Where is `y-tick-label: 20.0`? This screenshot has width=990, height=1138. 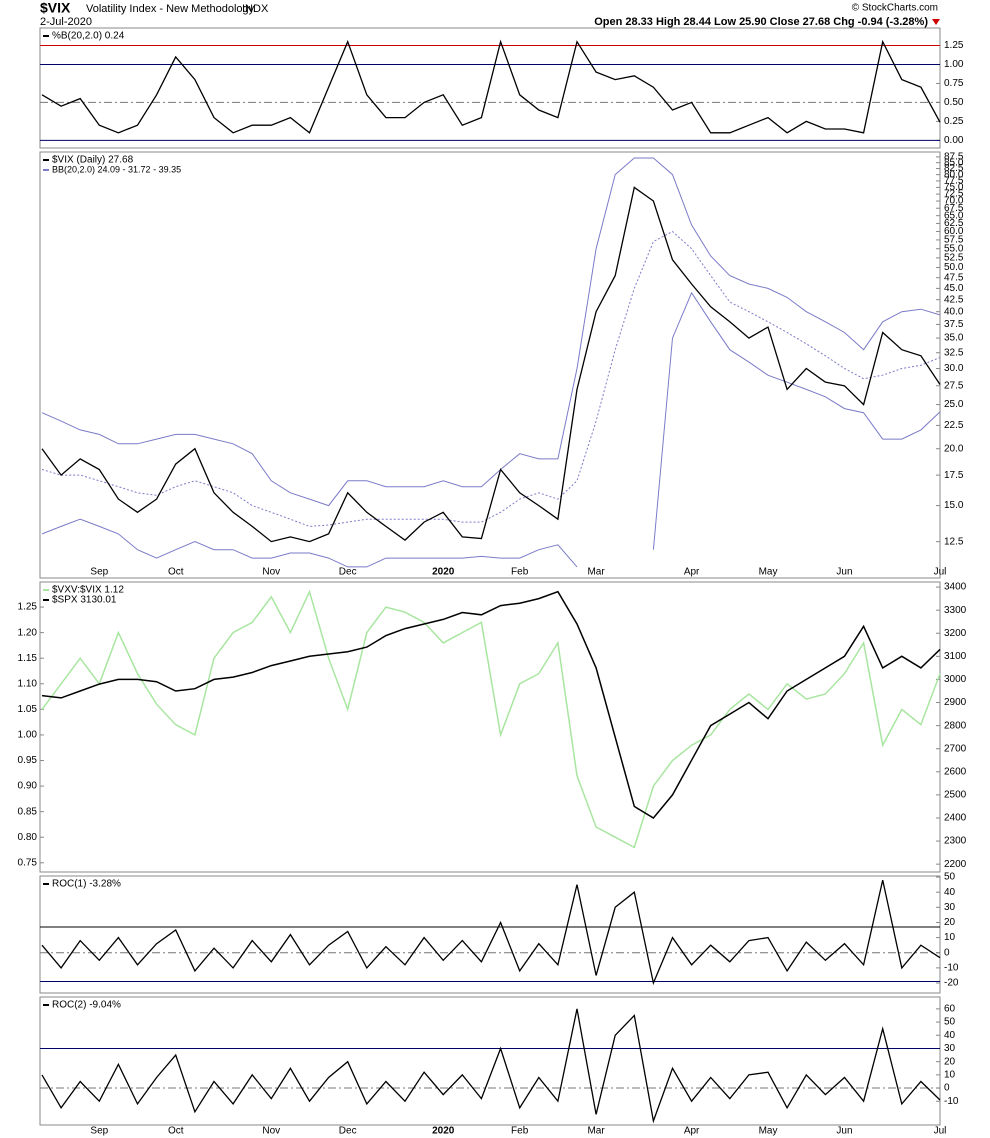
y-tick-label: 20.0 is located at coordinates (954, 448).